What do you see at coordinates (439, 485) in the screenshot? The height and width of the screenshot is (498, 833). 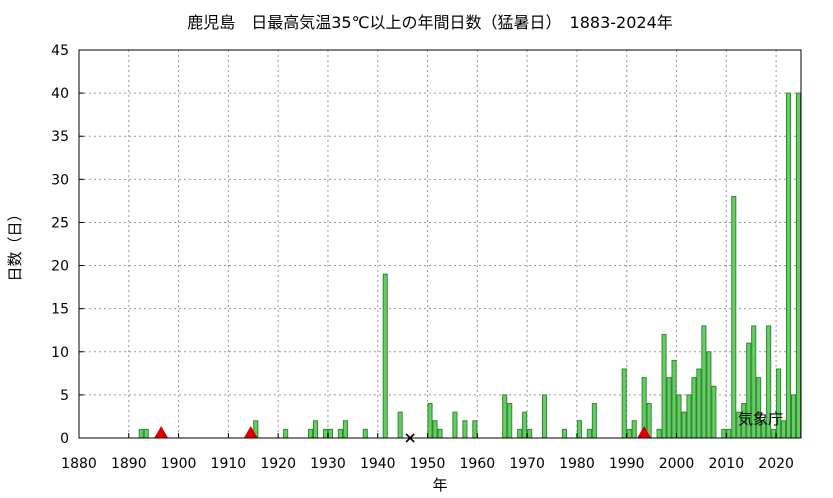 I see `x-axis-label: 年` at bounding box center [439, 485].